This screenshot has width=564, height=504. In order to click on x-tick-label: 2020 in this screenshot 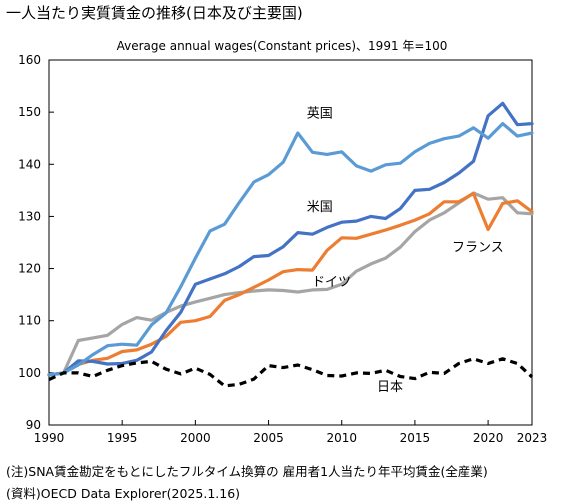, I will do `click(488, 438)`.